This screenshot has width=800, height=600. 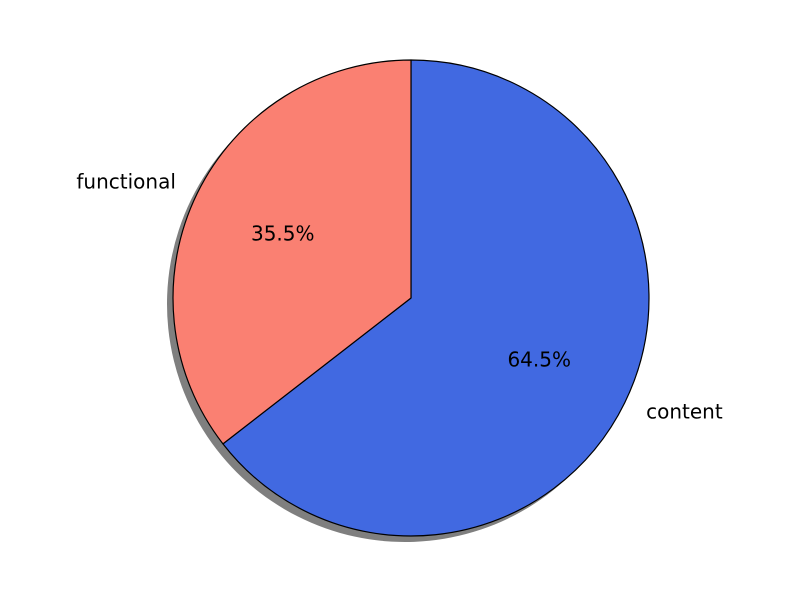 What do you see at coordinates (684, 412) in the screenshot?
I see `slice-label-content: content` at bounding box center [684, 412].